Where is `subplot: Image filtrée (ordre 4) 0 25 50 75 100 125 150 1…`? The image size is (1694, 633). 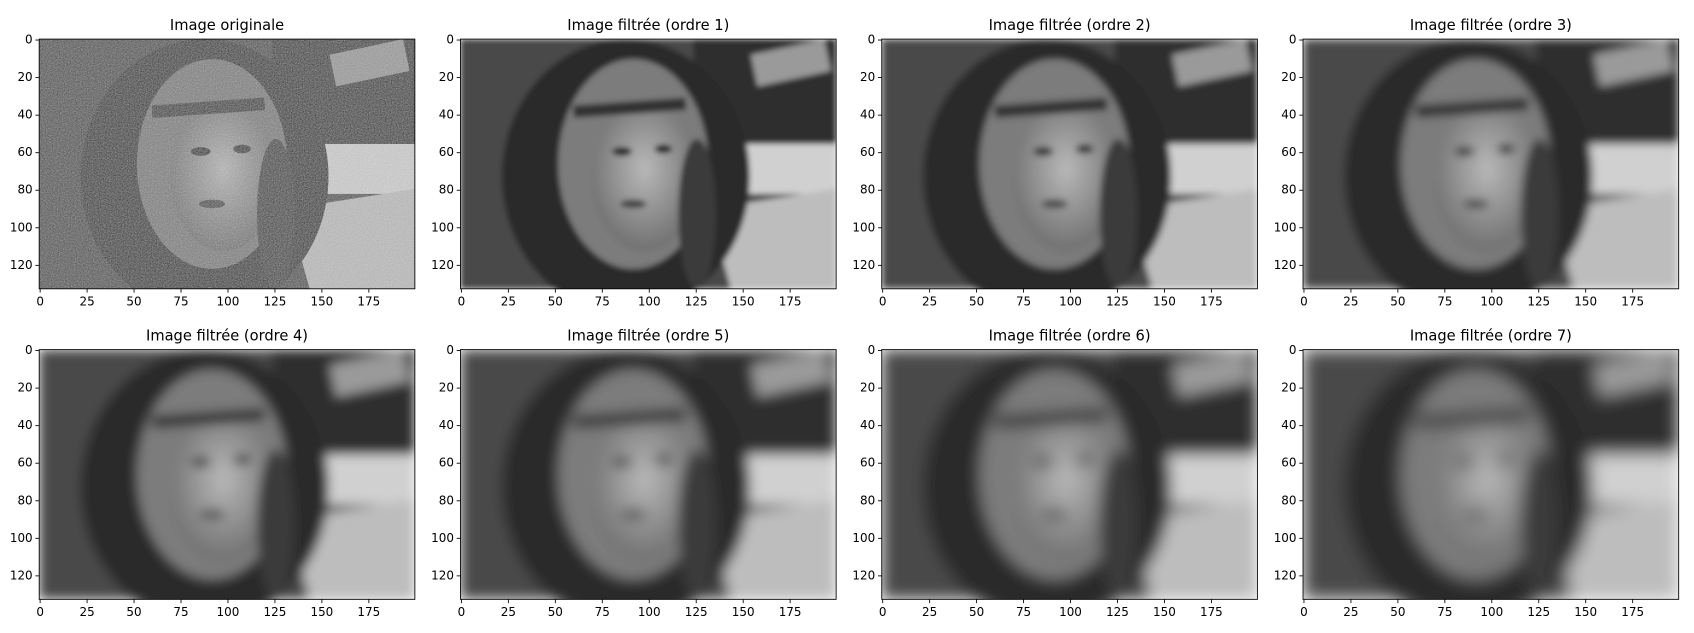 subplot: Image filtrée (ordre 4) 0 25 50 75 100 125 150 1… is located at coordinates (213, 473).